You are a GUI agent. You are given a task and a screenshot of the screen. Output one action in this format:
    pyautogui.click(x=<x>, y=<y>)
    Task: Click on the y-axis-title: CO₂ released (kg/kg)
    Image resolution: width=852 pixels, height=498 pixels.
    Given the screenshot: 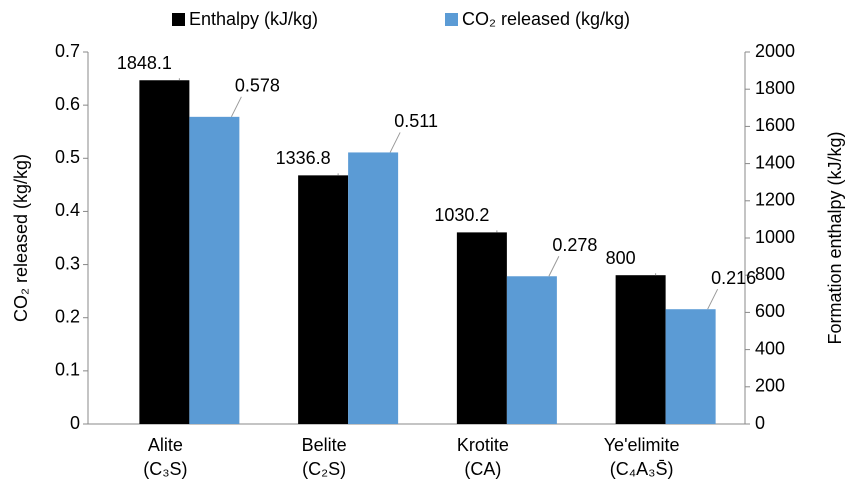 What is the action you would take?
    pyautogui.click(x=21, y=238)
    